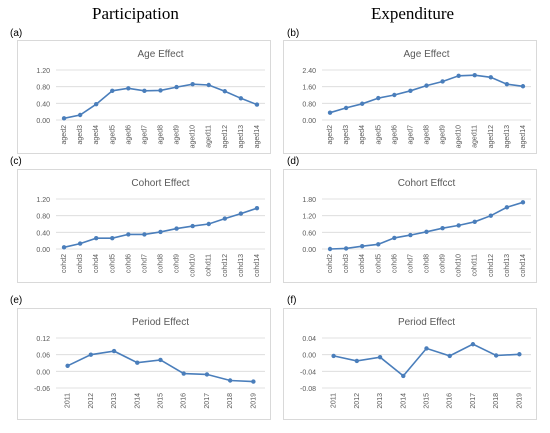 The width and height of the screenshot is (550, 433). I want to click on x-tick-label: 2016, so click(450, 401).